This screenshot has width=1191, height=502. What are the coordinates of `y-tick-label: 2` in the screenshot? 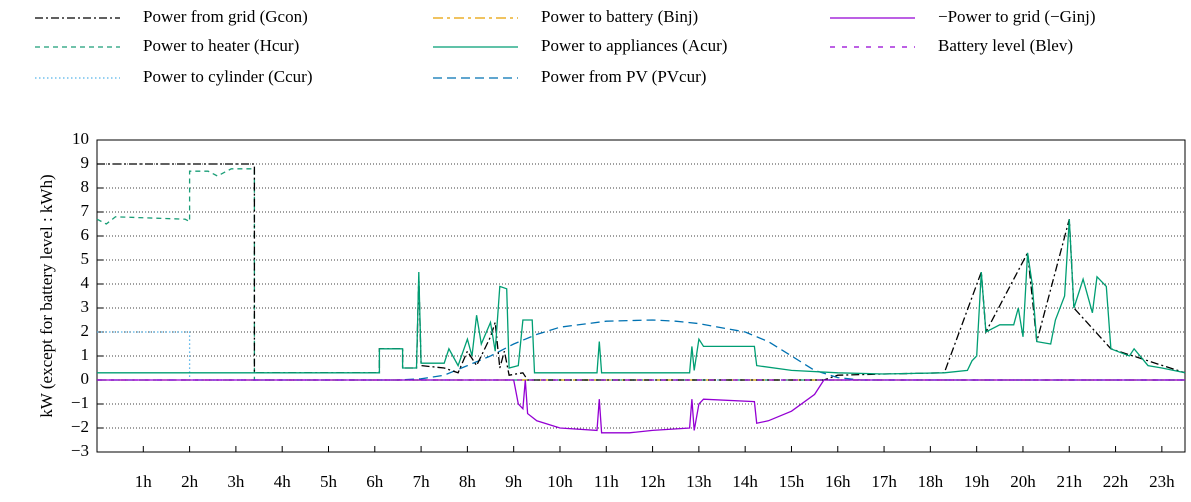 It's located at (85, 330).